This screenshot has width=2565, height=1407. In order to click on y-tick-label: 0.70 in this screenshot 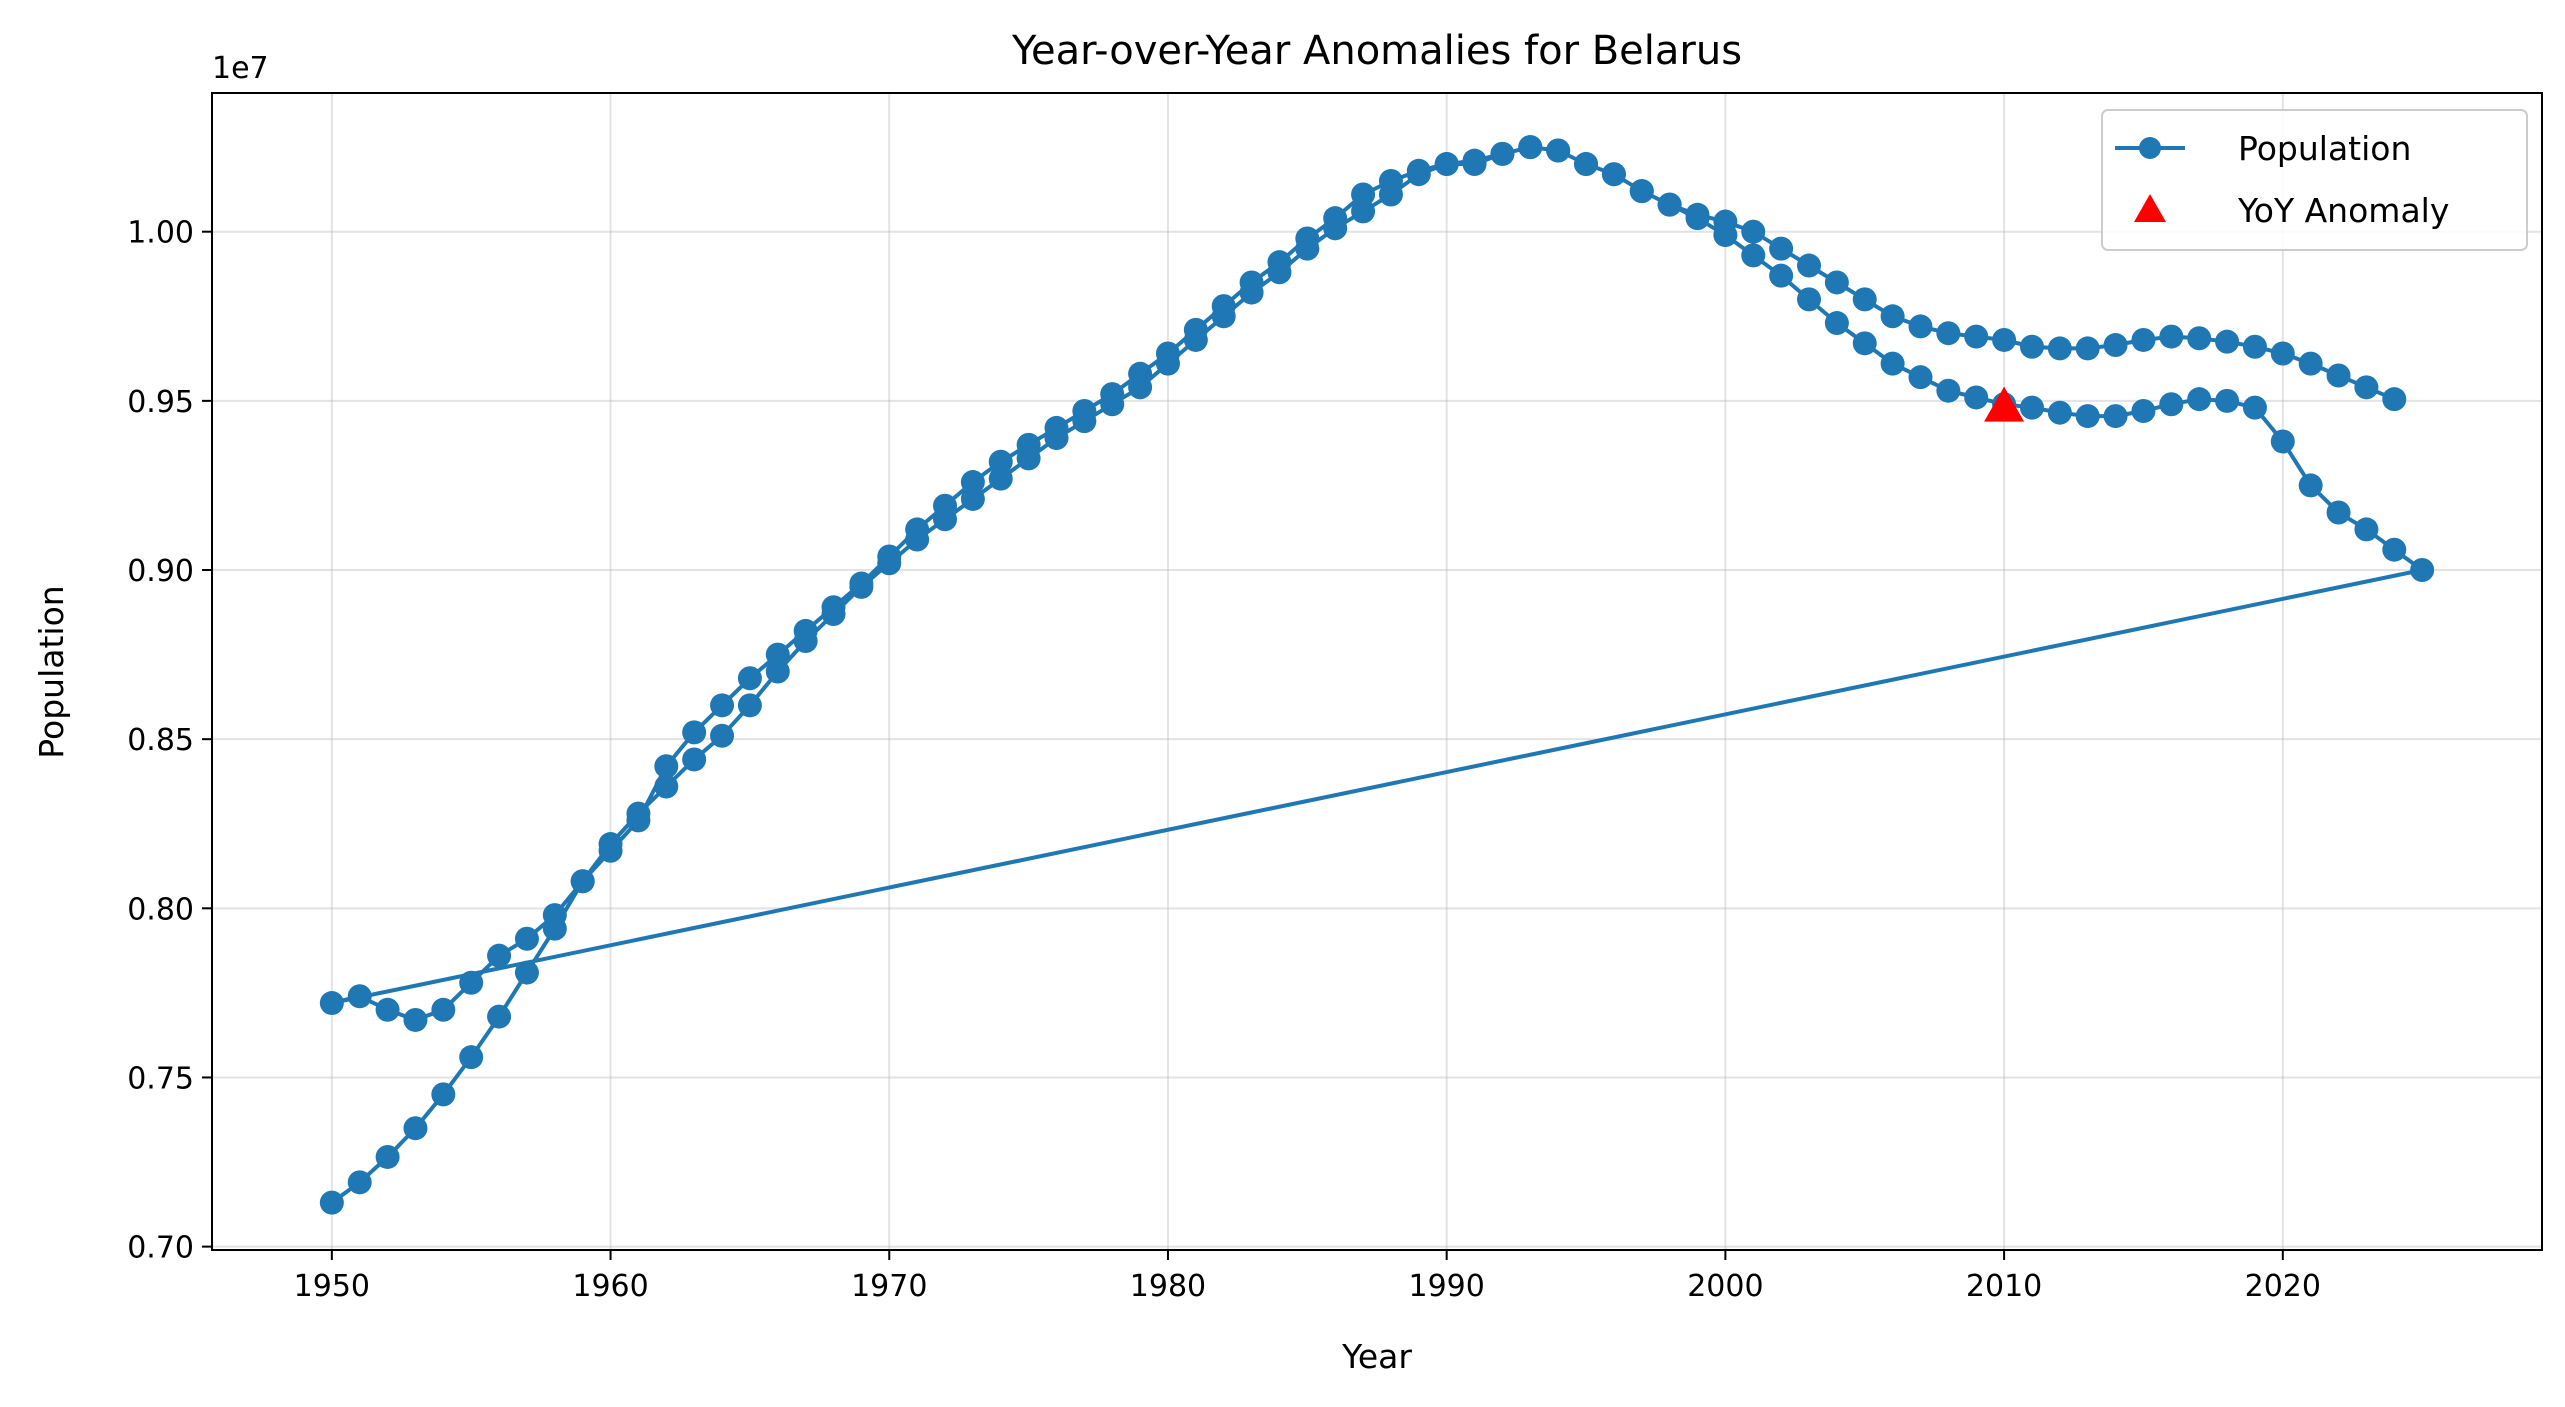, I will do `click(160, 1248)`.